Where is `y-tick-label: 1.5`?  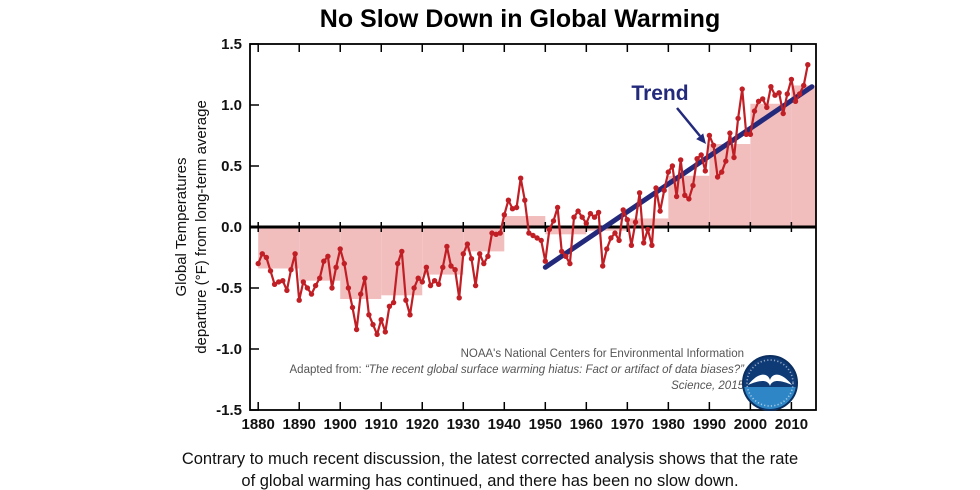
y-tick-label: 1.5 is located at coordinates (231, 44).